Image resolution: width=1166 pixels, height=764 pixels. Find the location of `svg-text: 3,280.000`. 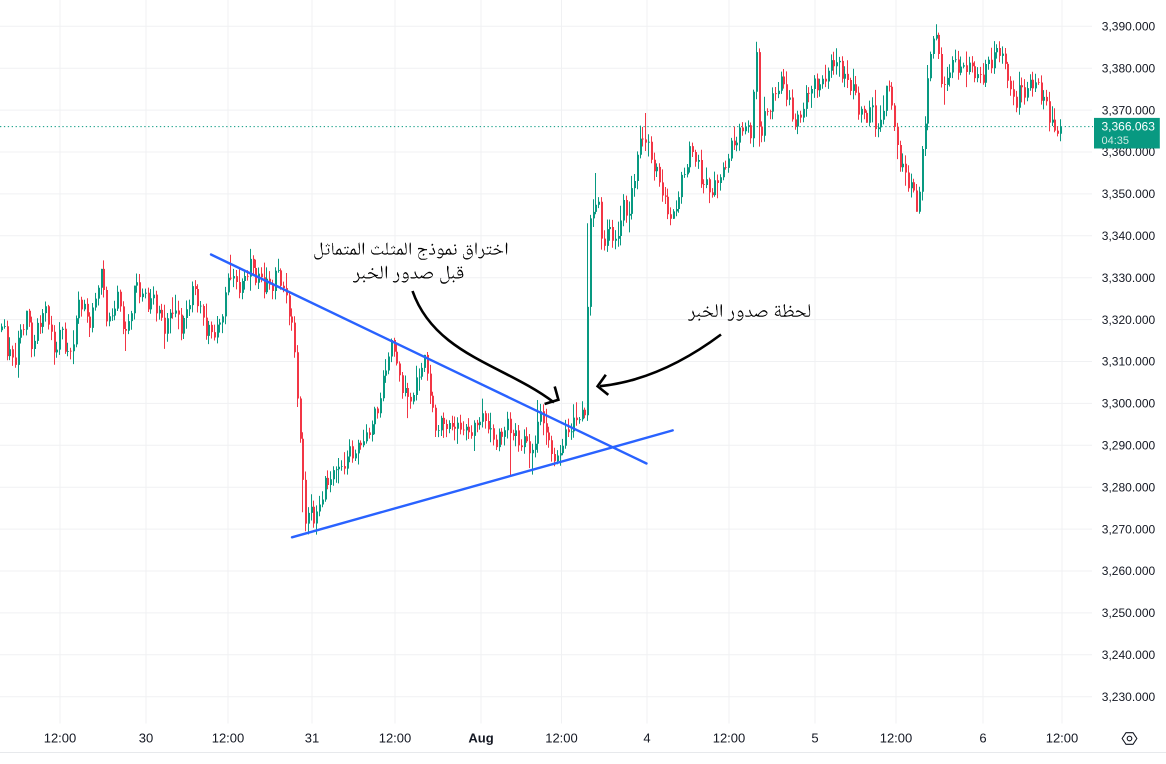

svg-text: 3,280.000 is located at coordinates (1129, 487).